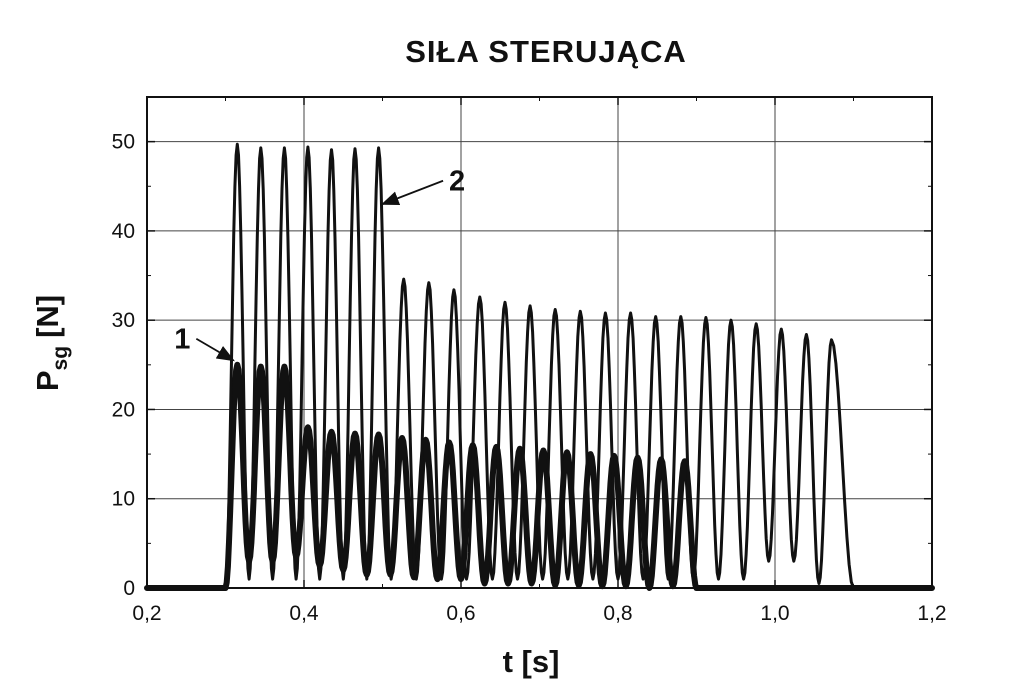 The width and height of the screenshot is (1024, 700). What do you see at coordinates (460, 613) in the screenshot?
I see `x-tick-label: 0,6` at bounding box center [460, 613].